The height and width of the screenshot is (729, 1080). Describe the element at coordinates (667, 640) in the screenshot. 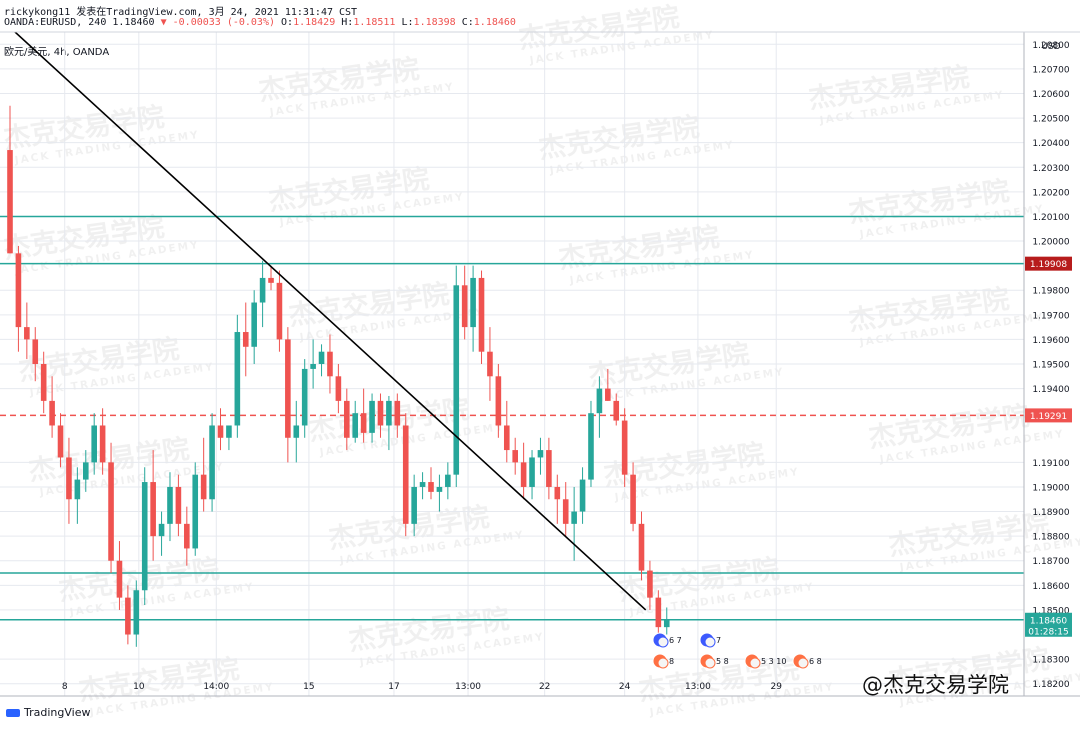

I see `event-marker: 6 7` at that location.